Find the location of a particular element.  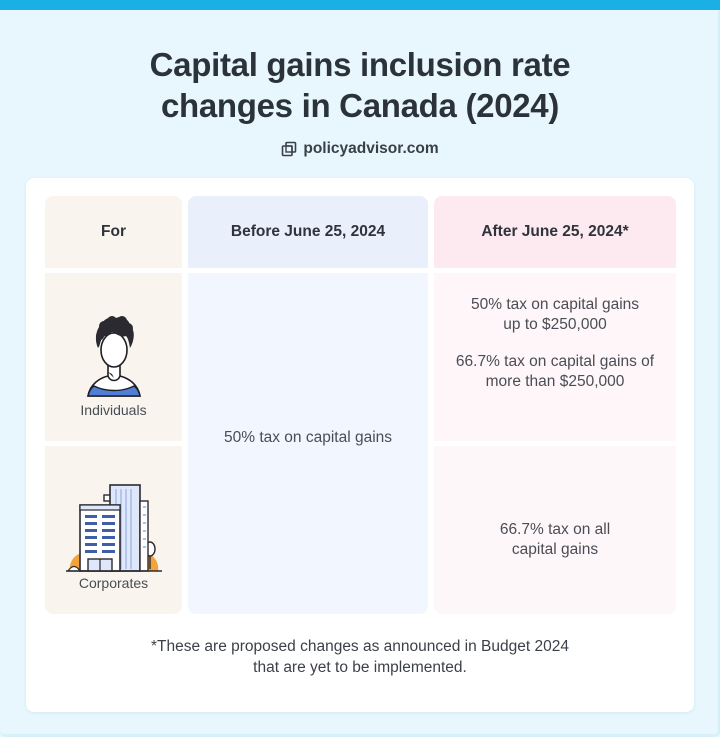

after-cell-corporates: 66.7% tax on all capital gains is located at coordinates (555, 530).